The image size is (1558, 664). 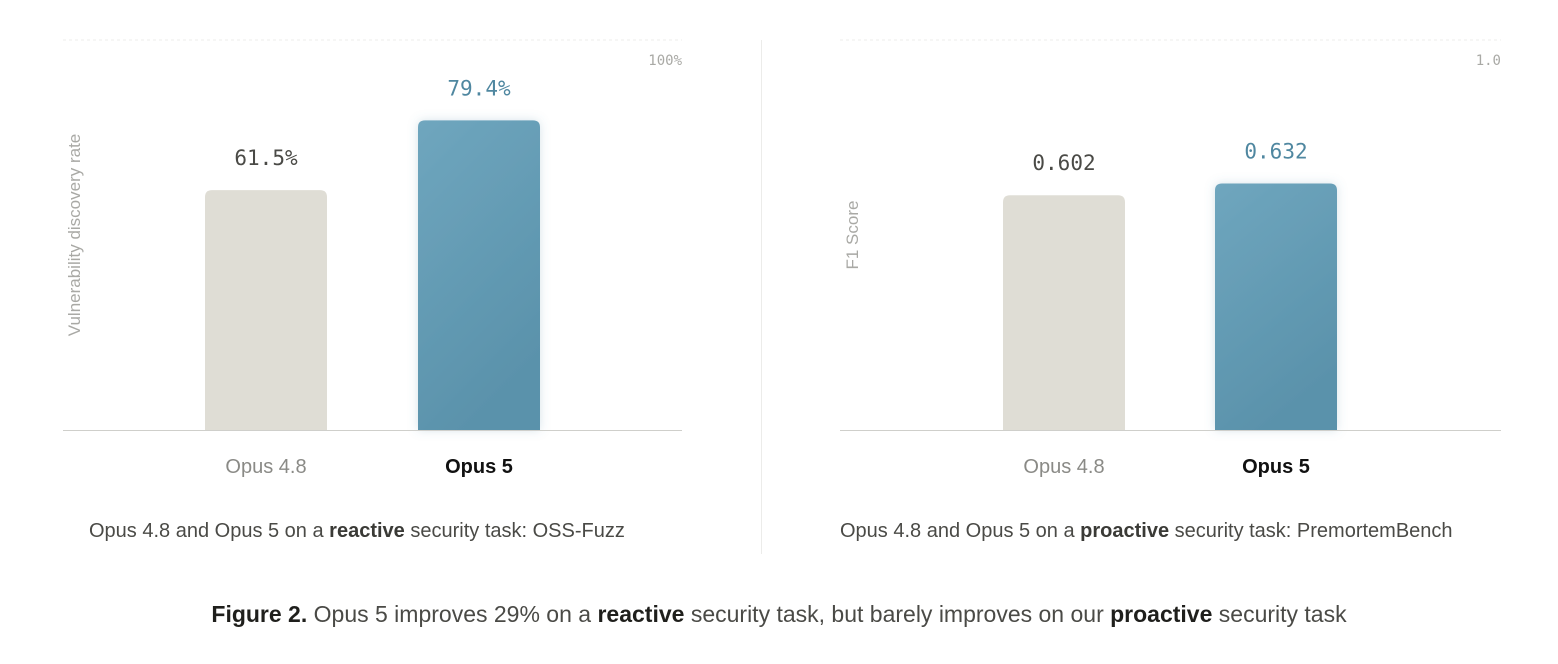 I want to click on figure-caption-emphasis2: proactive, so click(x=1161, y=614).